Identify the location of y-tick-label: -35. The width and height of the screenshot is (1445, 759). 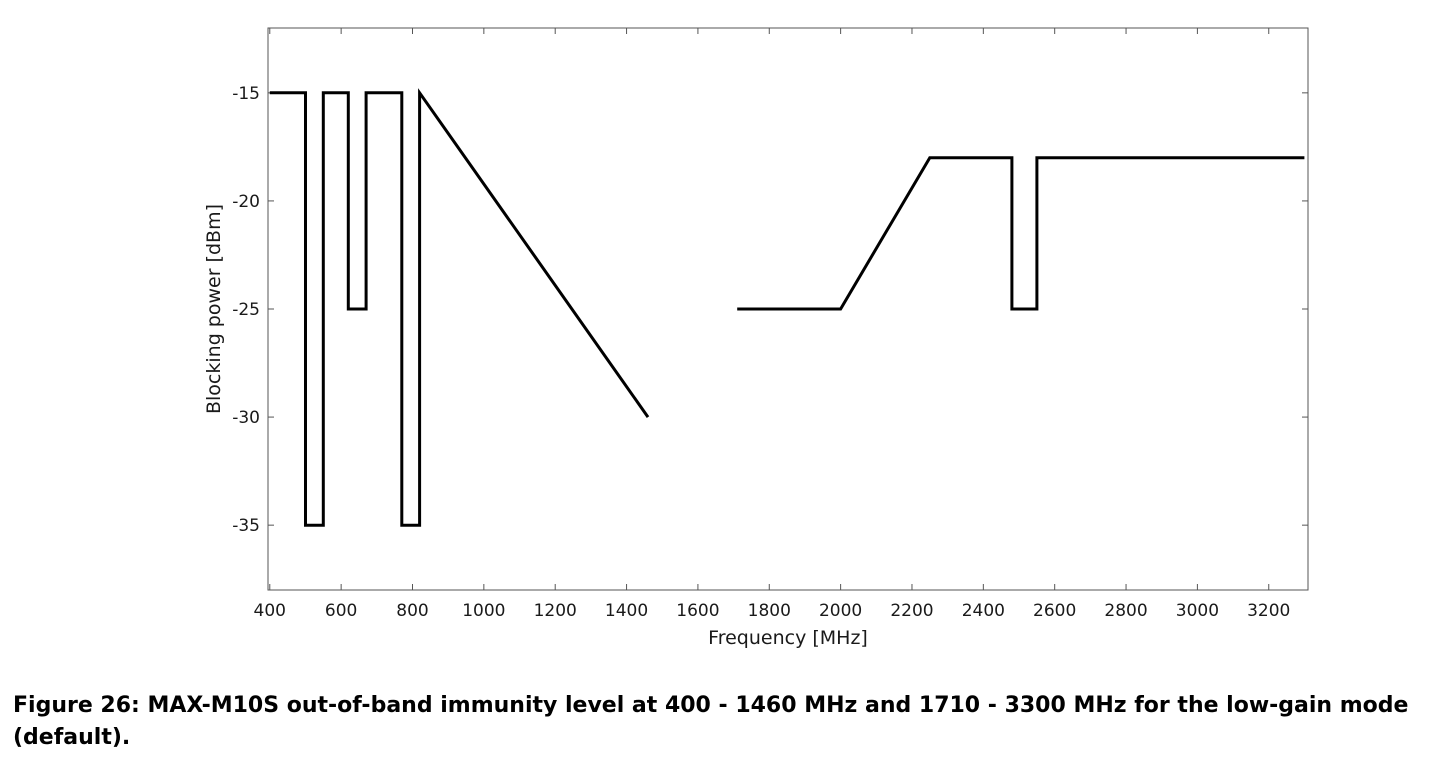
(246, 526).